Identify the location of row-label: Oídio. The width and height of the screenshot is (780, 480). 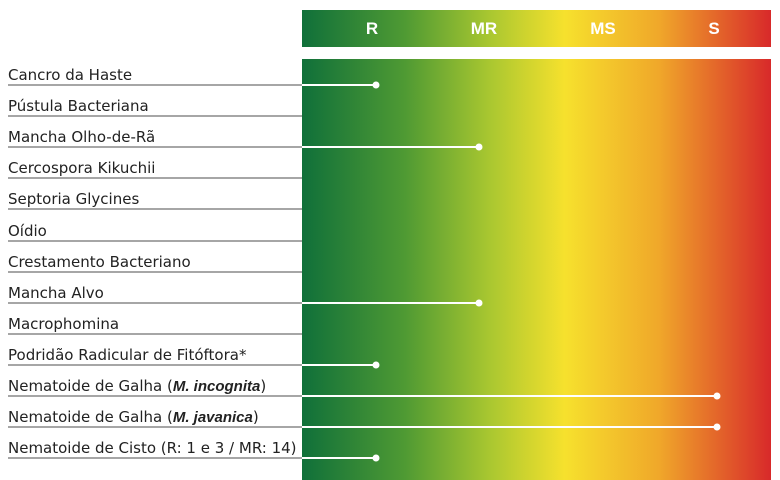
(27, 231).